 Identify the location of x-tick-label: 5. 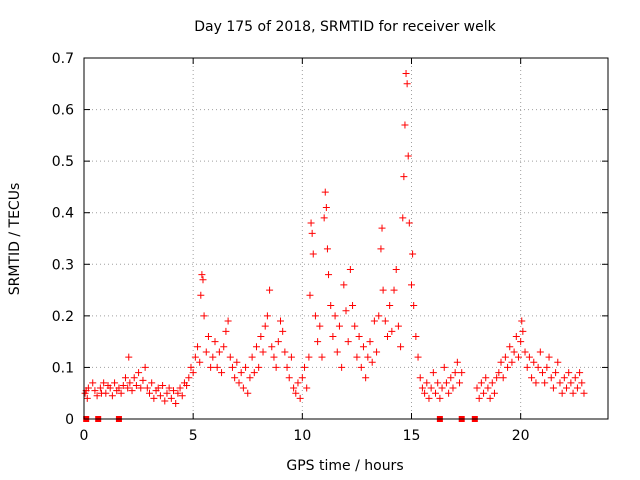
(193, 436).